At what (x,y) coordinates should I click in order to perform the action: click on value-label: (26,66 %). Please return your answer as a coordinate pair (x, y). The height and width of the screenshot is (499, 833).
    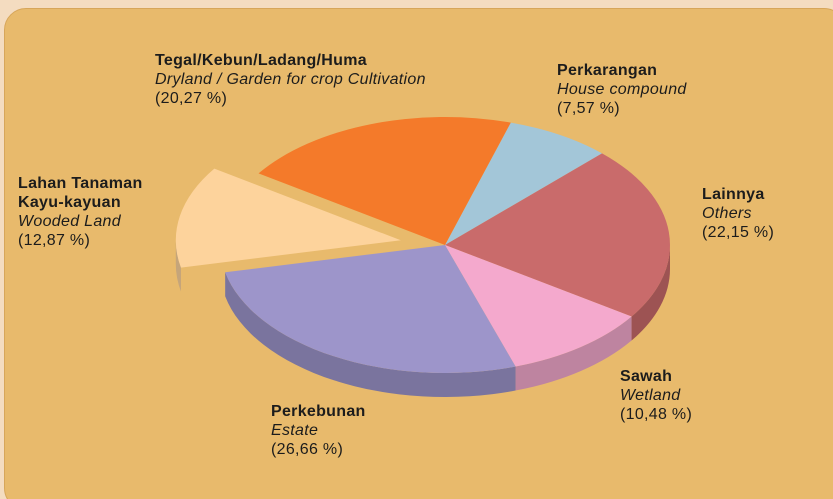
    Looking at the image, I should click on (307, 449).